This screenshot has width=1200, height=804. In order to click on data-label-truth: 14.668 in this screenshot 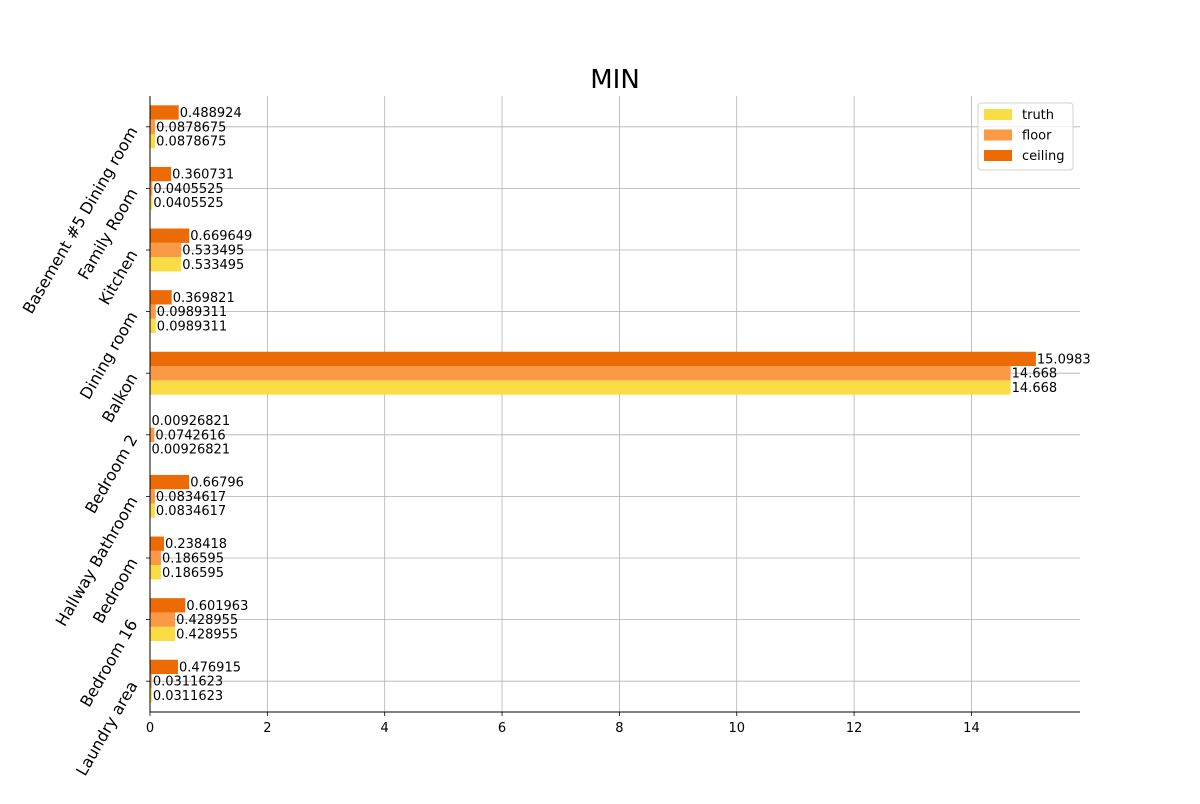, I will do `click(1034, 388)`.